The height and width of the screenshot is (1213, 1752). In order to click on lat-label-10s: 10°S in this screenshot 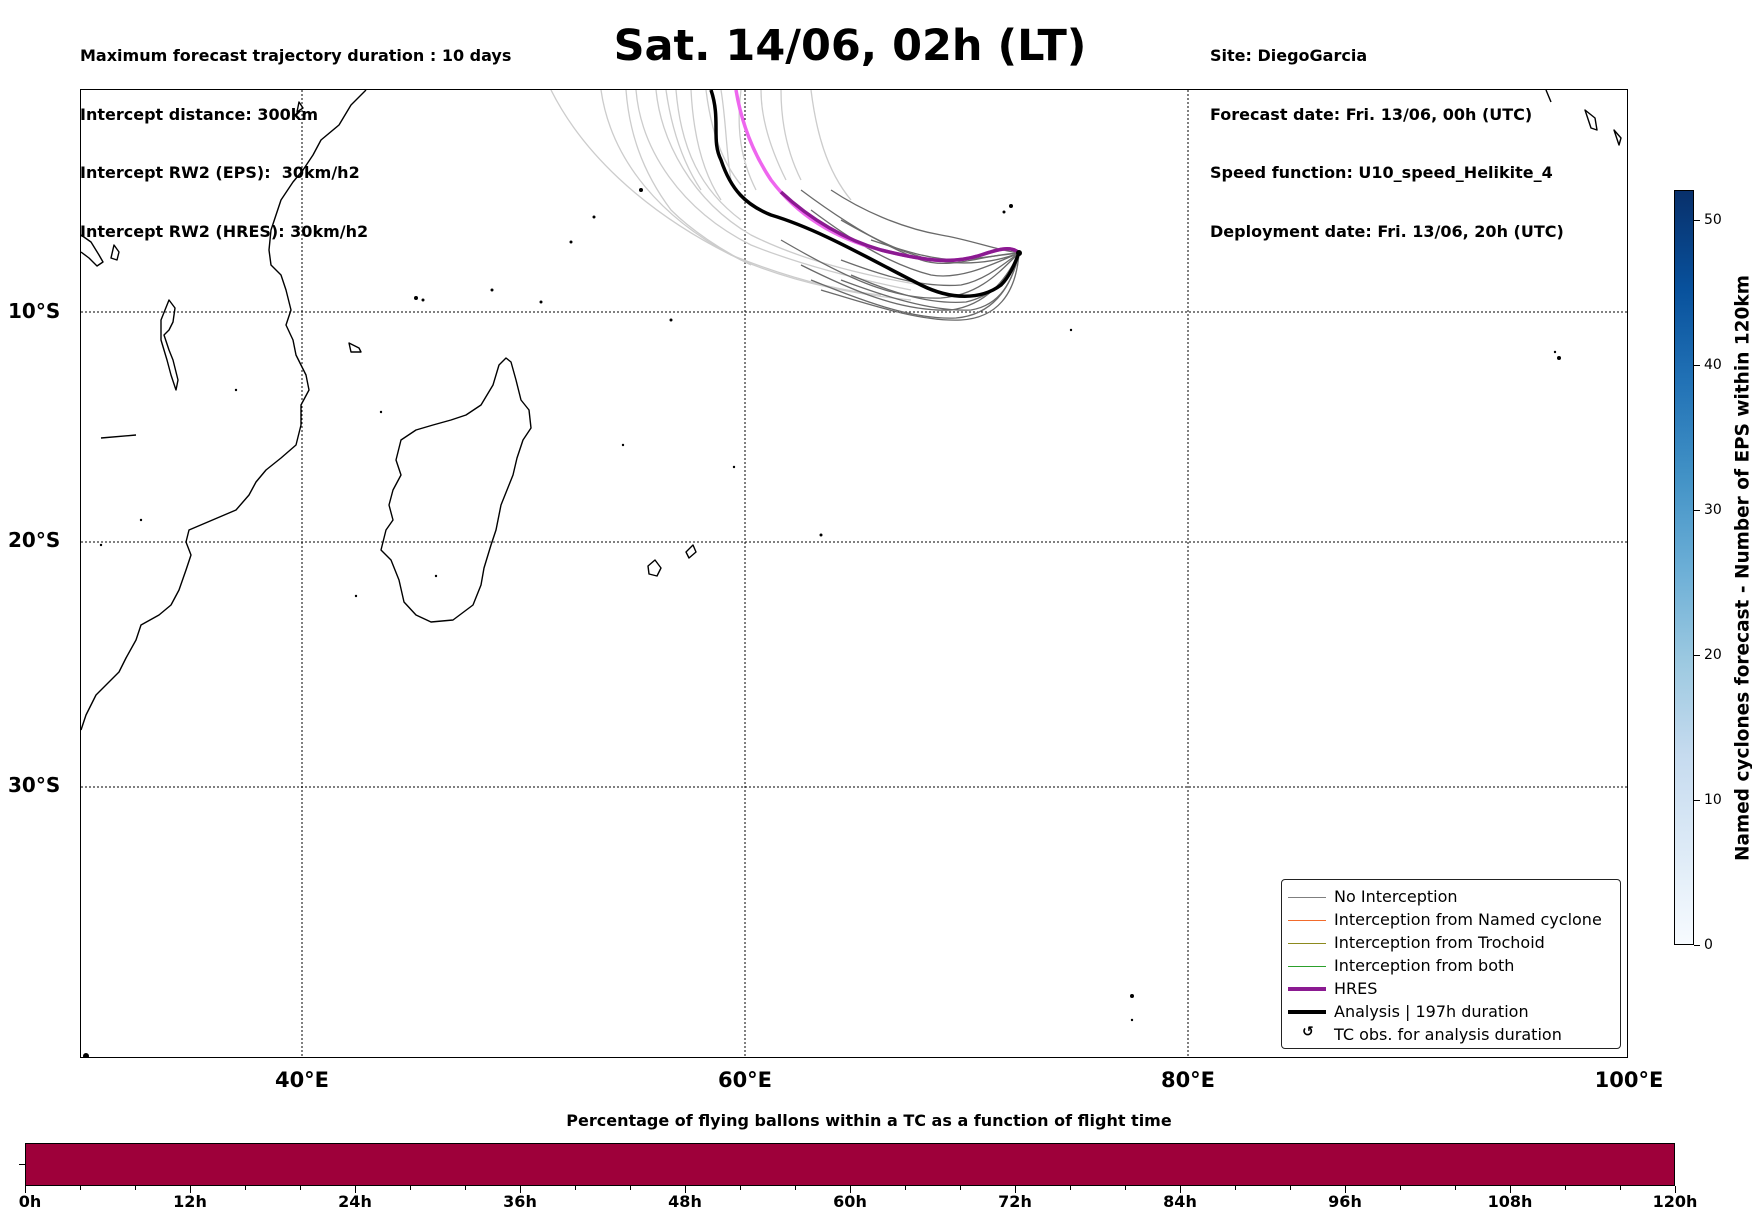, I will do `click(34, 311)`.